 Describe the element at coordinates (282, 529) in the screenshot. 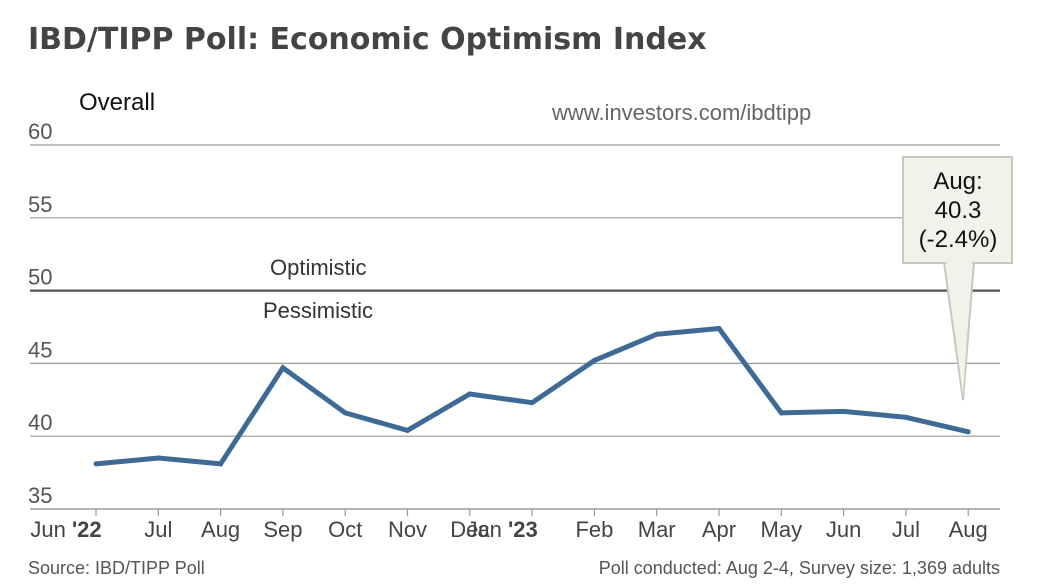

I see `x-tick-label: Sep` at that location.